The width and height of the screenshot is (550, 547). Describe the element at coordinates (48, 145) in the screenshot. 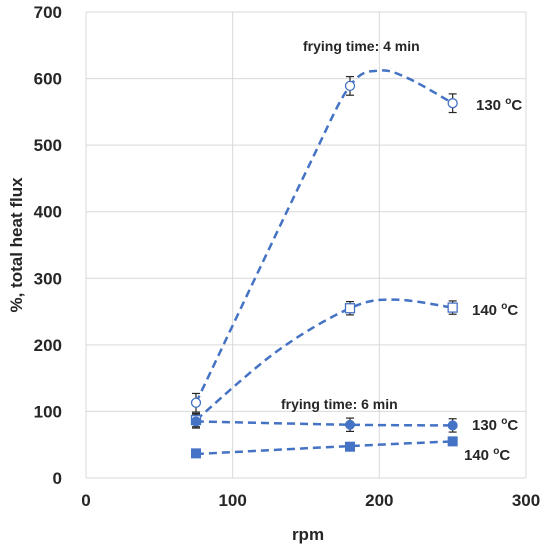

I see `y-tick-label: 500` at that location.